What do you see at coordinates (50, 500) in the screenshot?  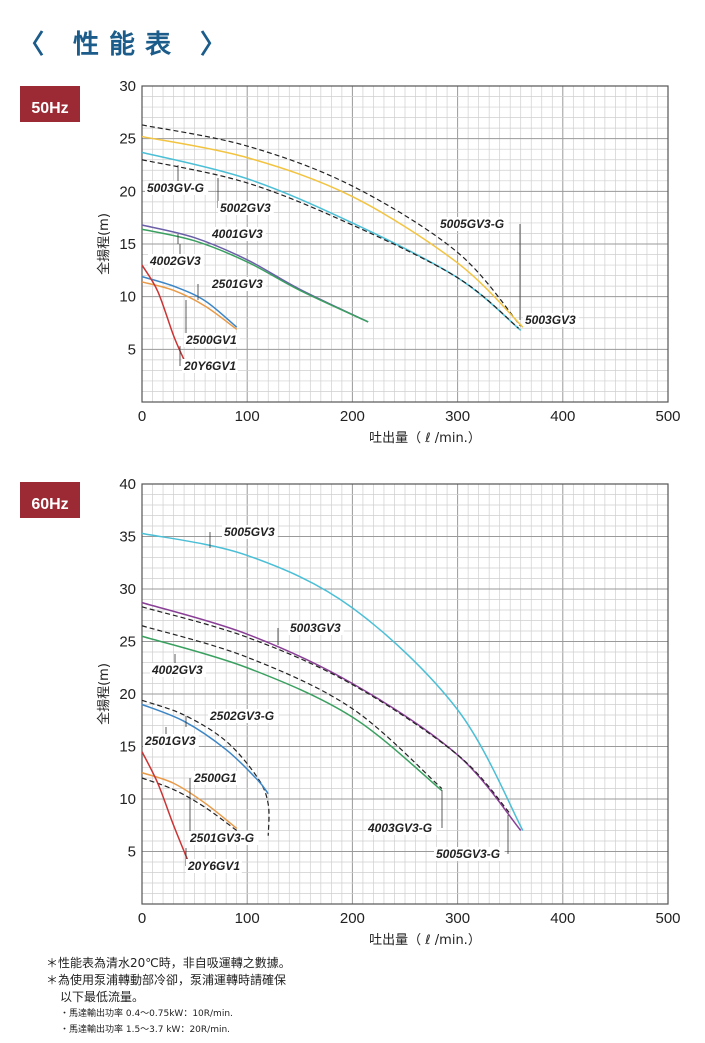 I see `badge-60hz: 60Hz` at bounding box center [50, 500].